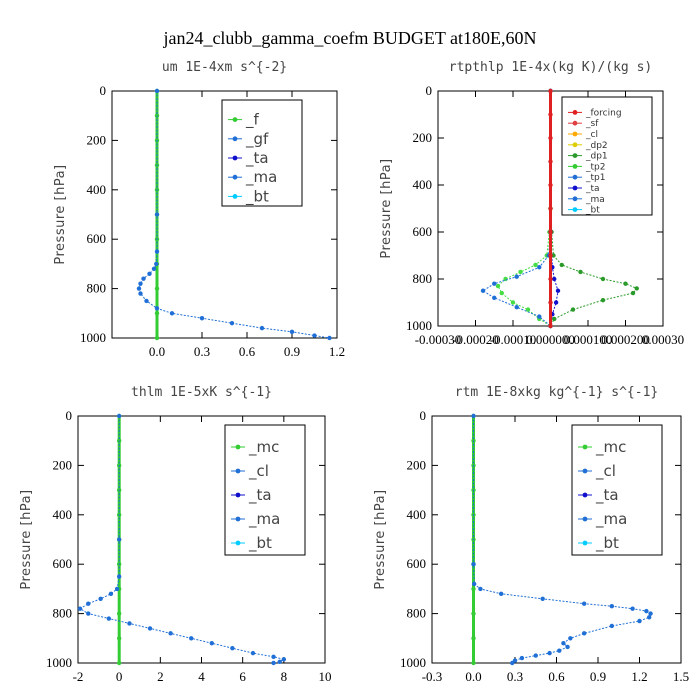 The width and height of the screenshot is (700, 700). Describe the element at coordinates (242, 676) in the screenshot. I see `x-tick-label: 6` at that location.